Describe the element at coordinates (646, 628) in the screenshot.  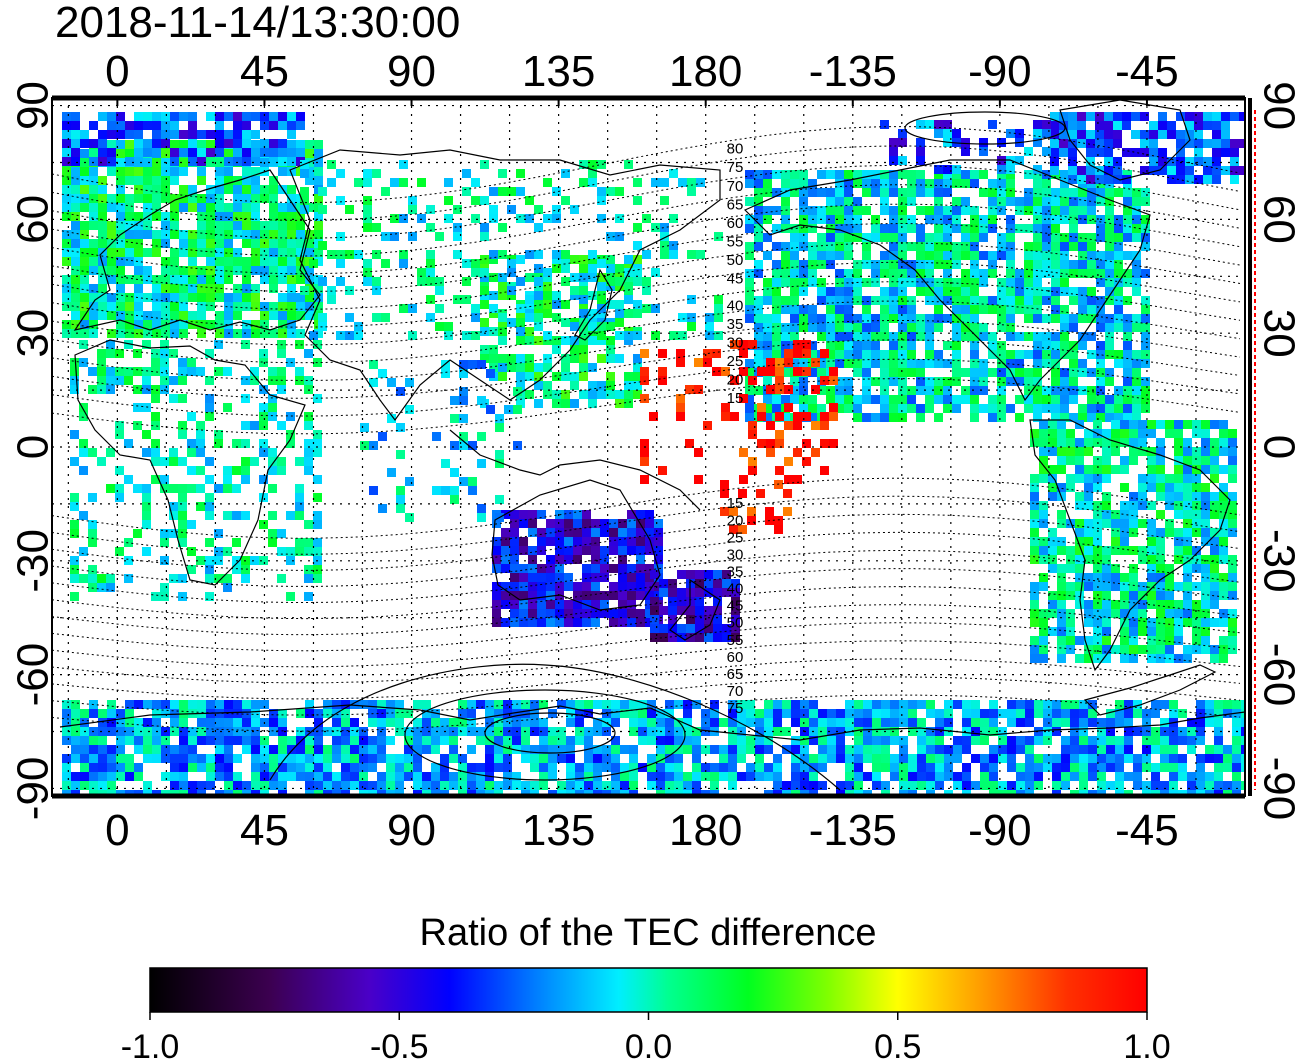
I see `contour-line` at that location.